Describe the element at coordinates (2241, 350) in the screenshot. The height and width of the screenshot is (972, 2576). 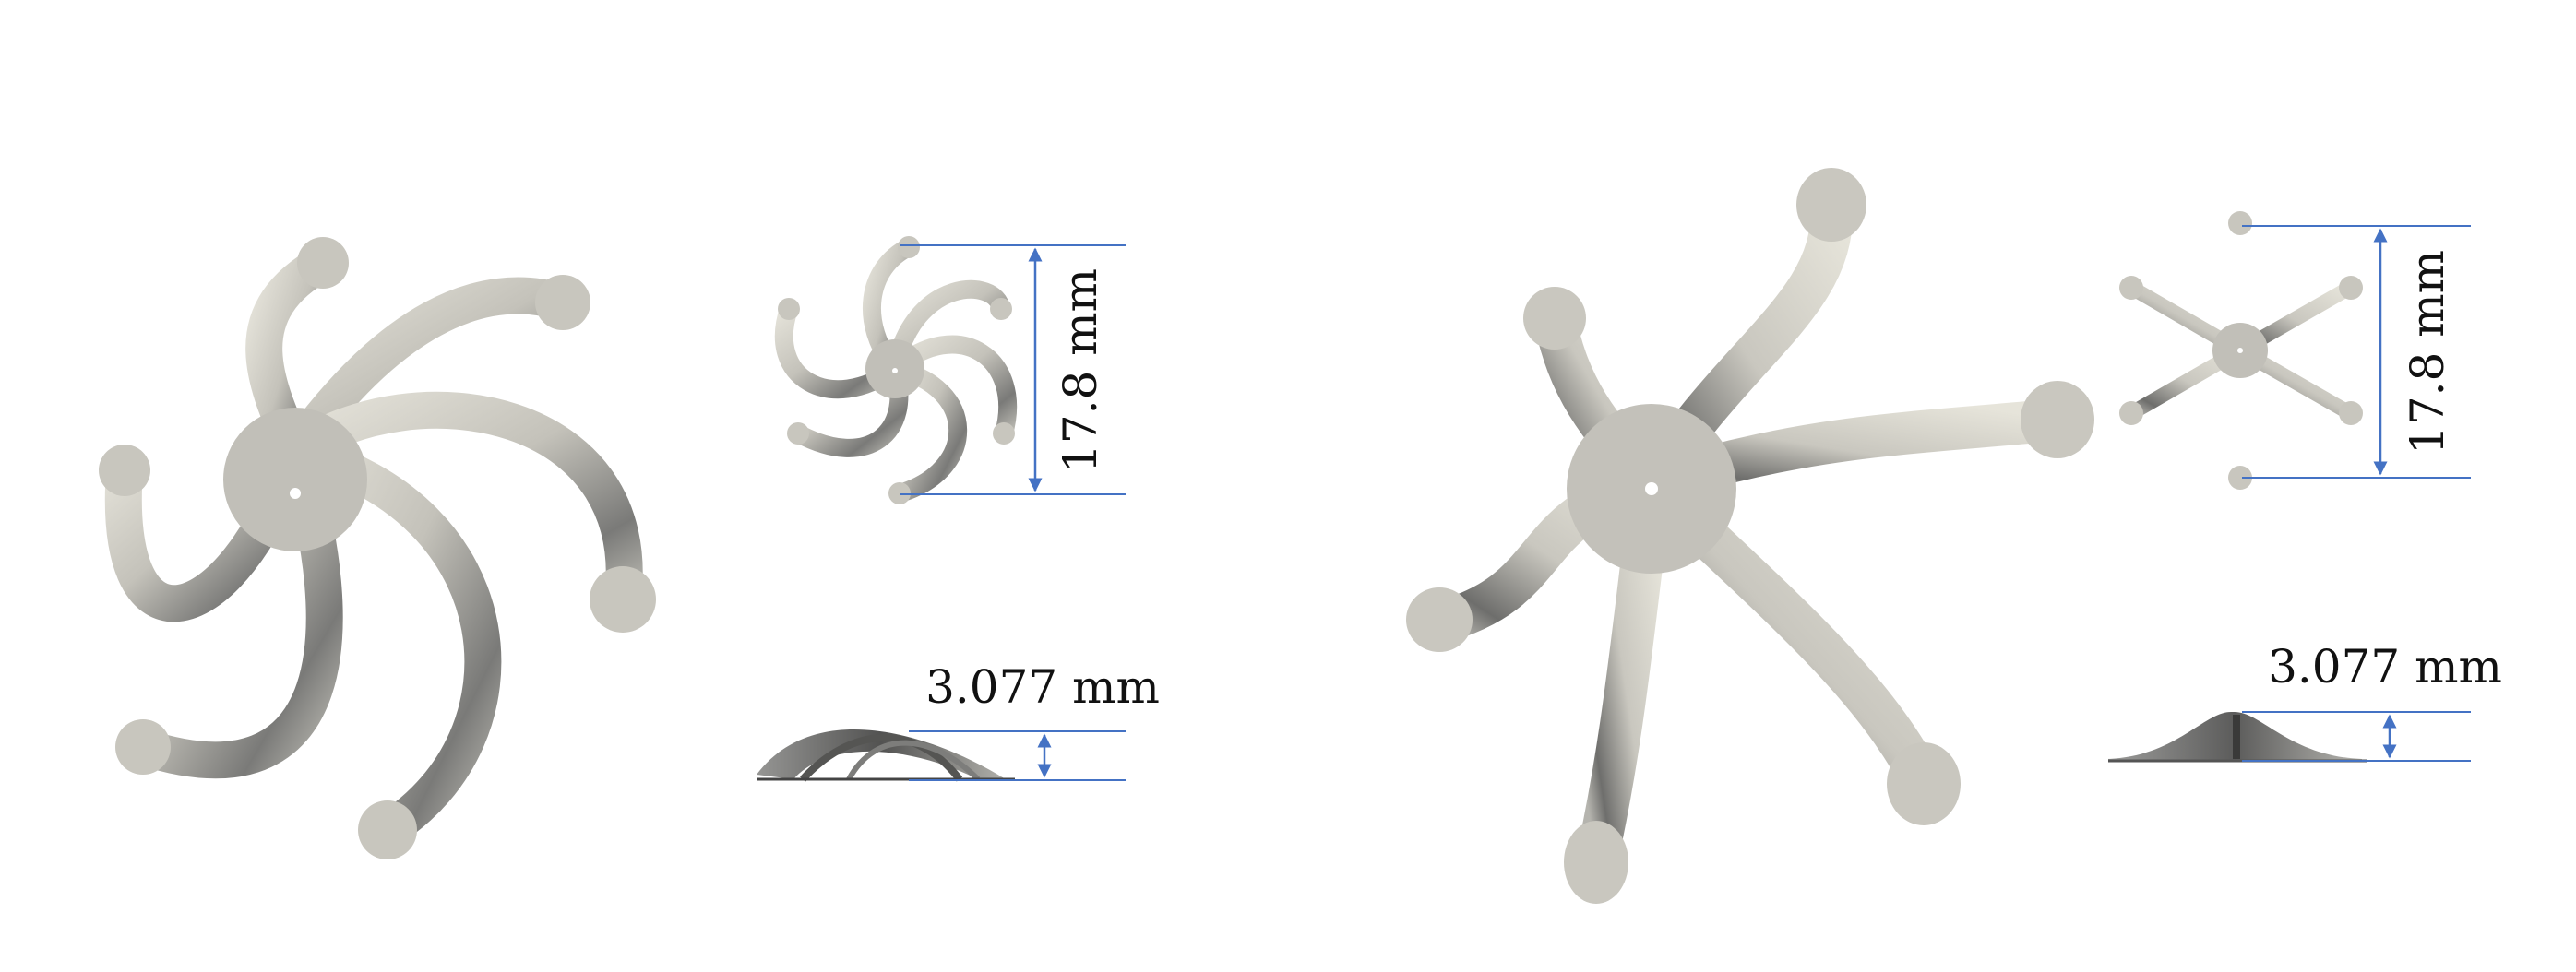
I see `radial-device-top-view-small` at that location.